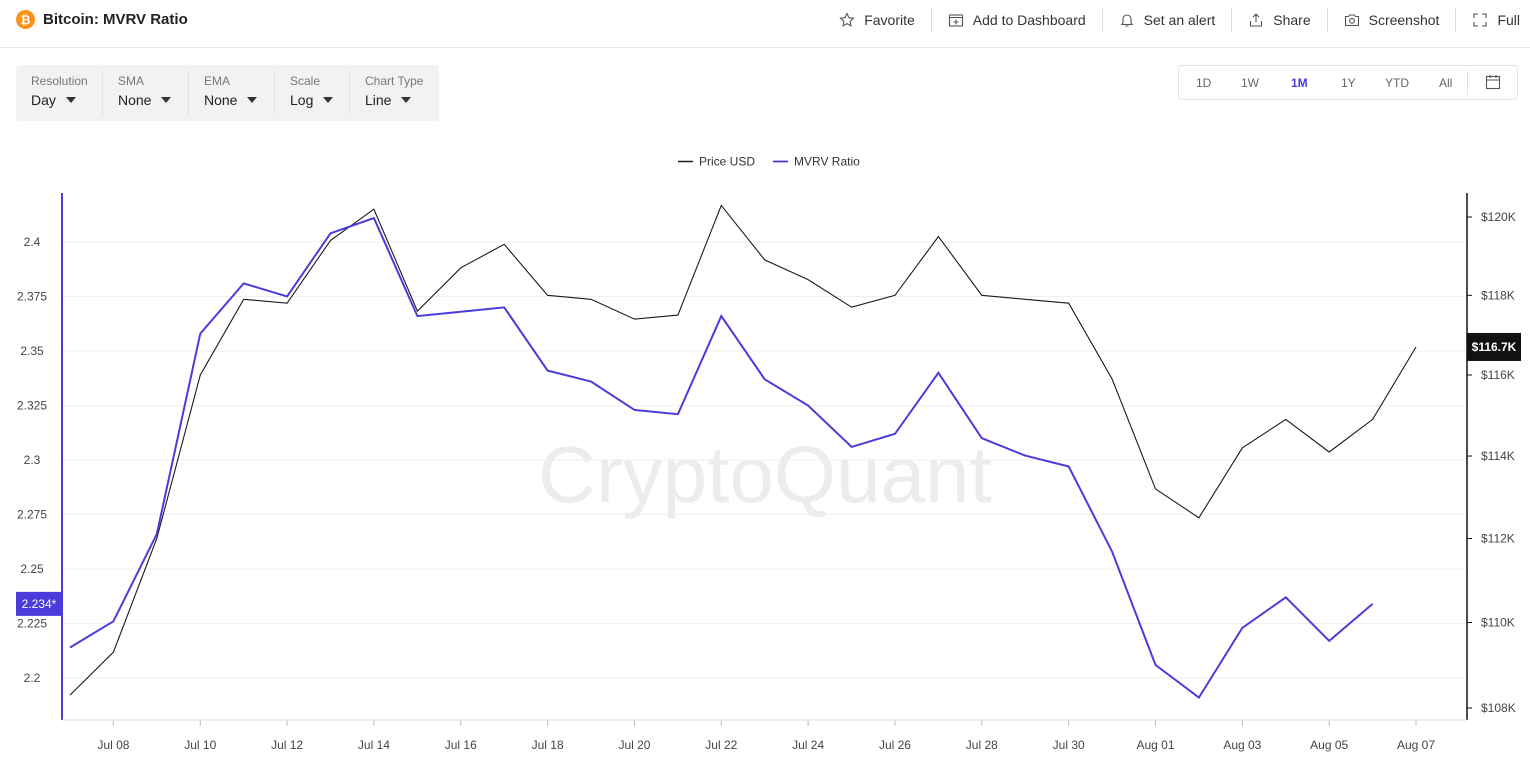 The width and height of the screenshot is (1530, 761). Describe the element at coordinates (1498, 456) in the screenshot. I see `y-right-tick-label: $114K` at that location.